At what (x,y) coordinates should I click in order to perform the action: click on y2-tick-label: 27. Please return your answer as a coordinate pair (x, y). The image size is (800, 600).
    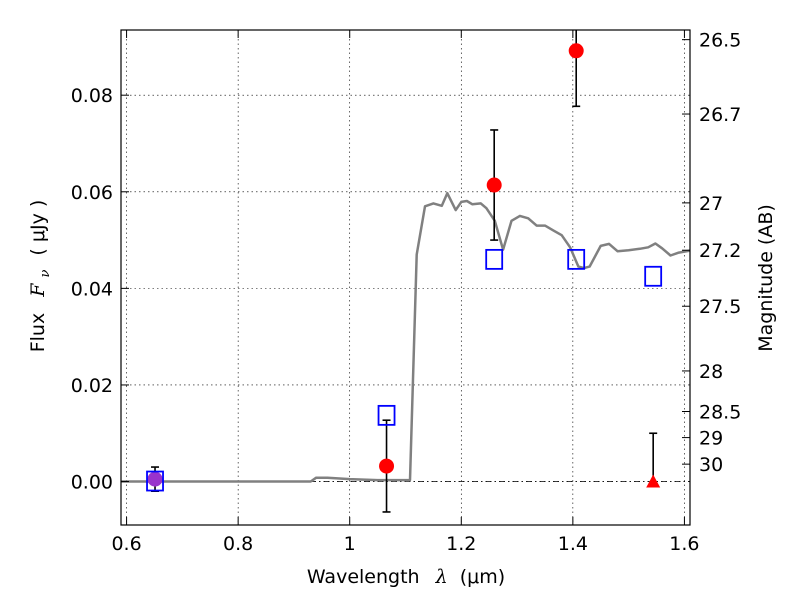
    Looking at the image, I should click on (711, 204).